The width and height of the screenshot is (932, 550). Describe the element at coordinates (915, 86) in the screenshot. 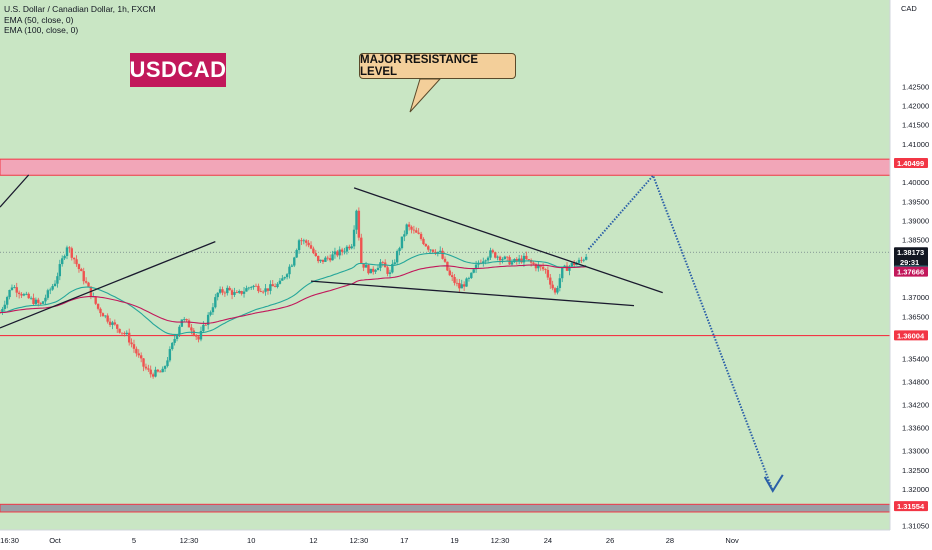

I see `y-tick-label: 1.42500` at that location.